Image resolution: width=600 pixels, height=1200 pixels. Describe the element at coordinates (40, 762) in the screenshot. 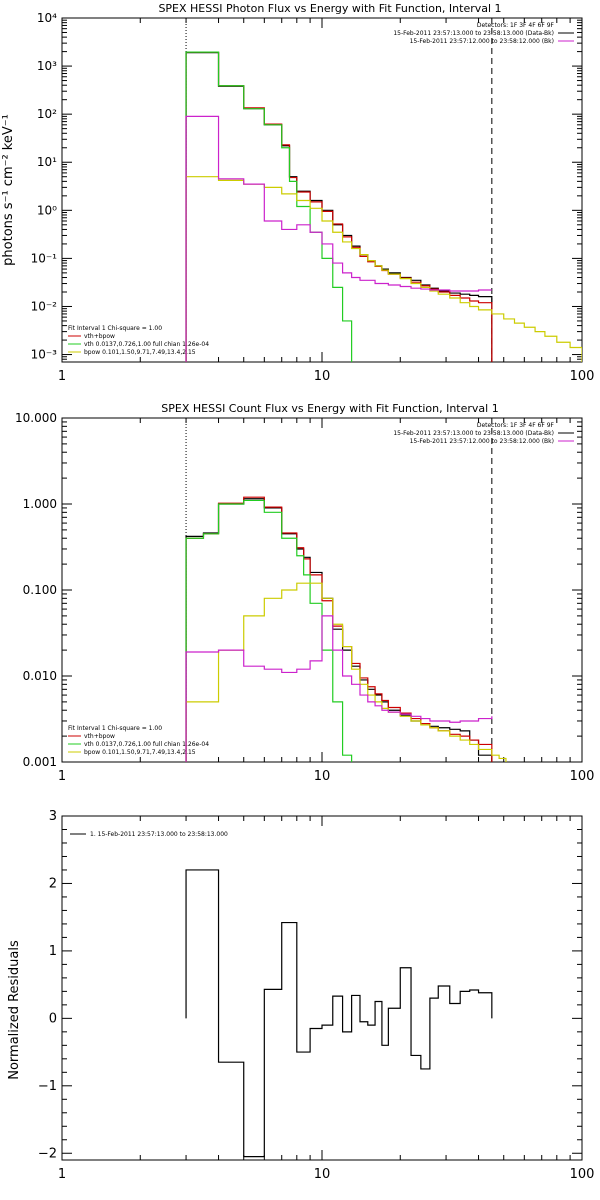

I see `y-tick-label: 0.001` at that location.